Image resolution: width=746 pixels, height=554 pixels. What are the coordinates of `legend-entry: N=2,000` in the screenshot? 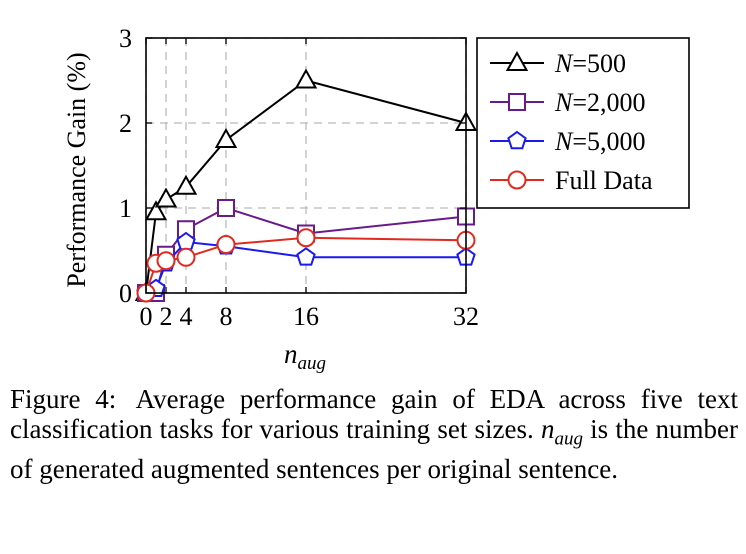 It's located at (568, 102).